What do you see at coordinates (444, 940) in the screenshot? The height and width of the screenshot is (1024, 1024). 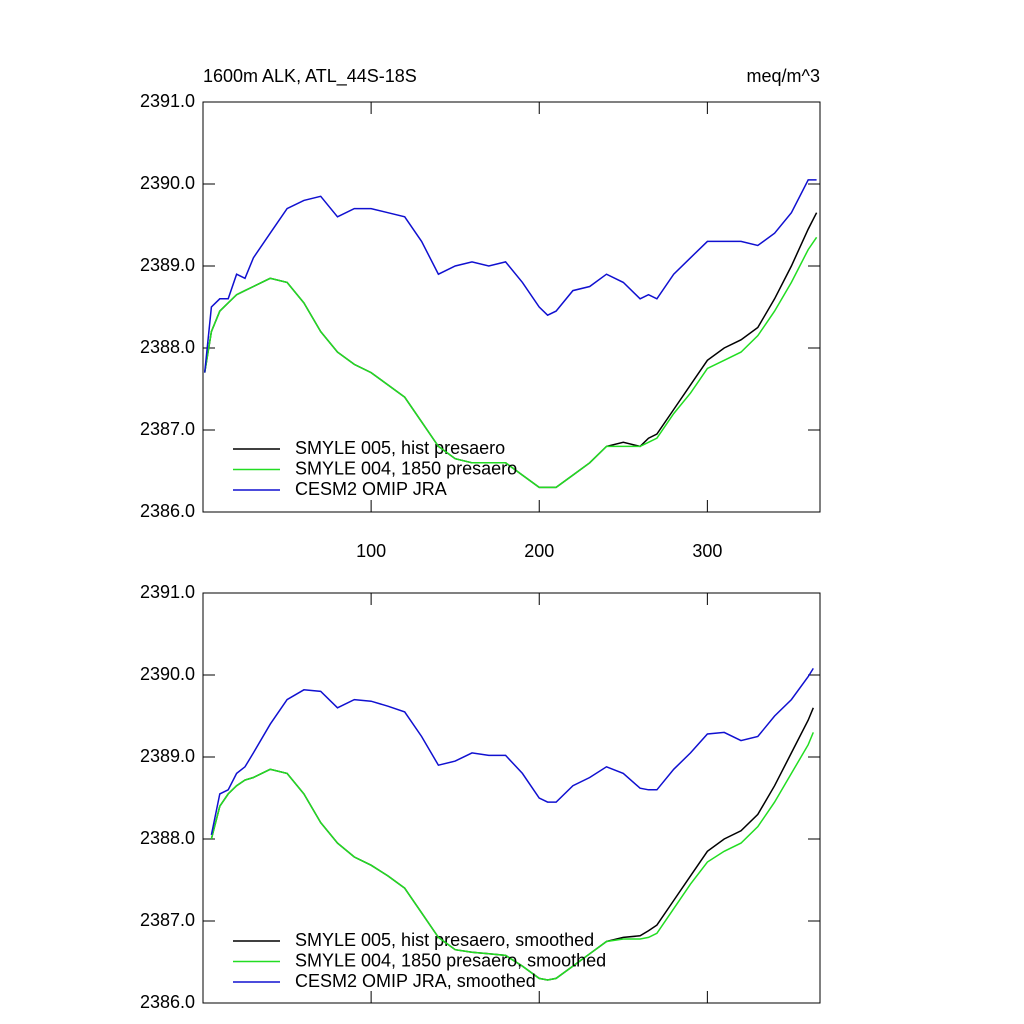 I see `legend-label: SMYLE 005, hist presaero, smoothed` at bounding box center [444, 940].